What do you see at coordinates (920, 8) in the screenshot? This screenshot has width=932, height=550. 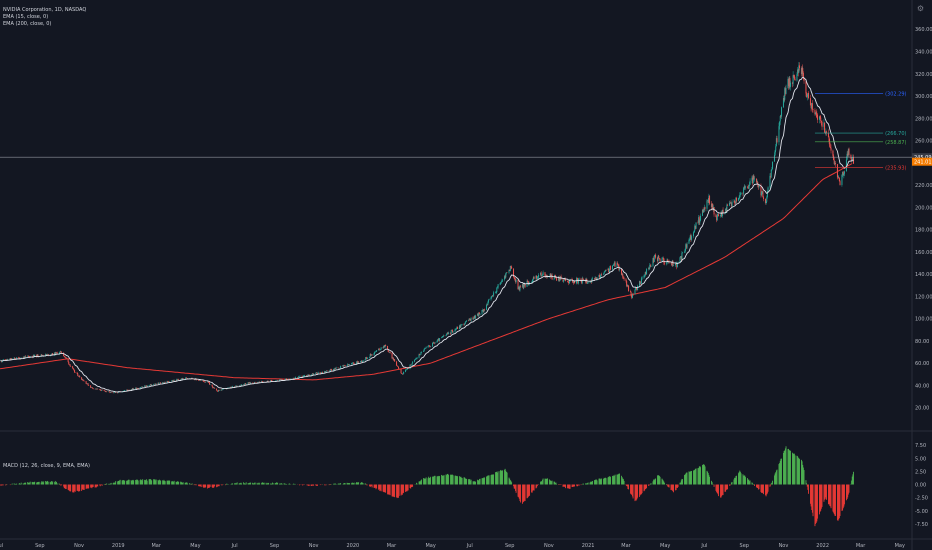 I see `gear-icon: ⚙` at bounding box center [920, 8].